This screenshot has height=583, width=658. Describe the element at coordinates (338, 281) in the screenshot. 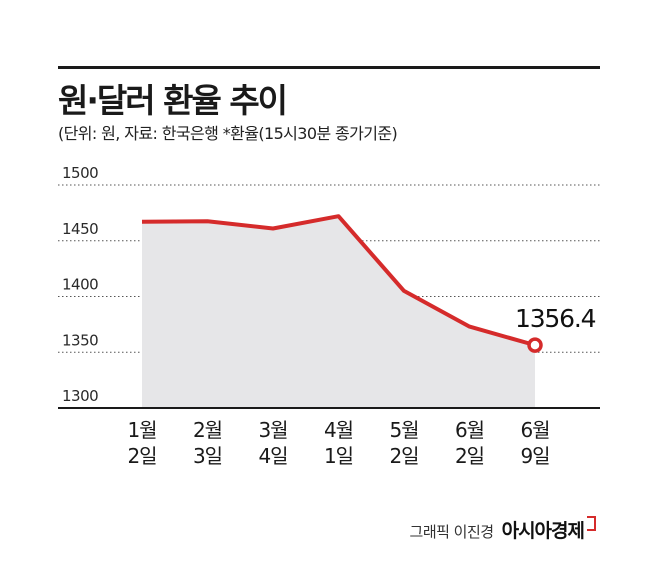

I see `series-line` at that location.